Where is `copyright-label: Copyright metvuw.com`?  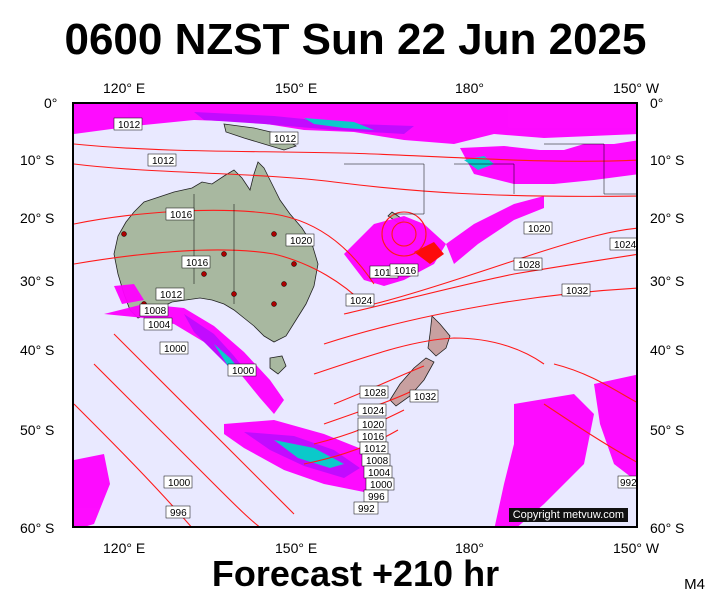 copyright-label: Copyright metvuw.com is located at coordinates (568, 515).